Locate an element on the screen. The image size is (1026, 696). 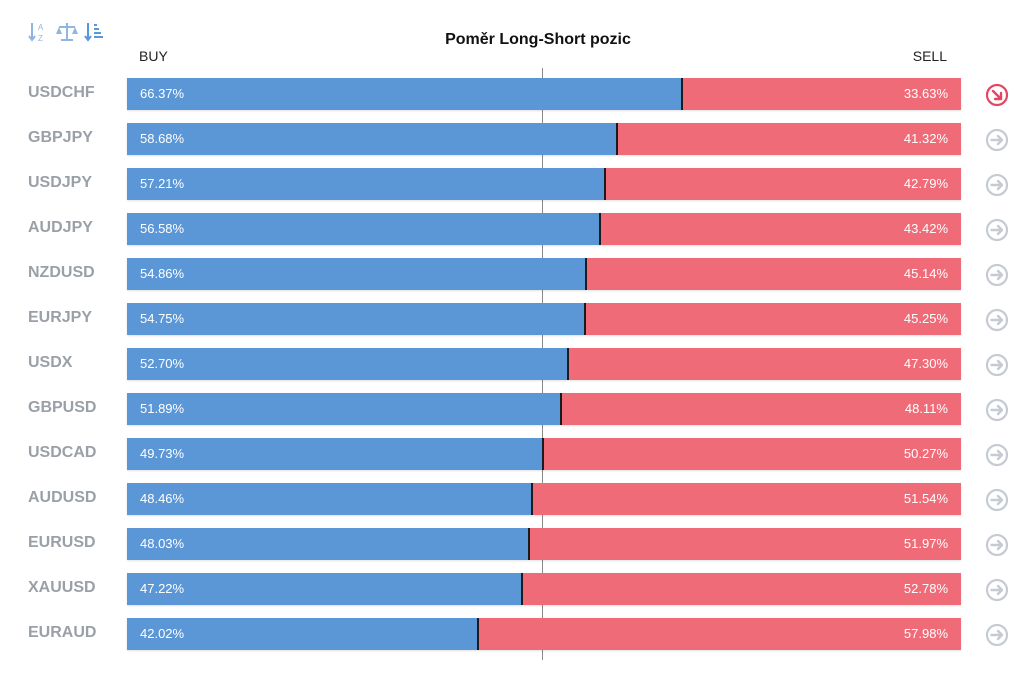
sell-percent-label: 57.98% is located at coordinates (925, 633).